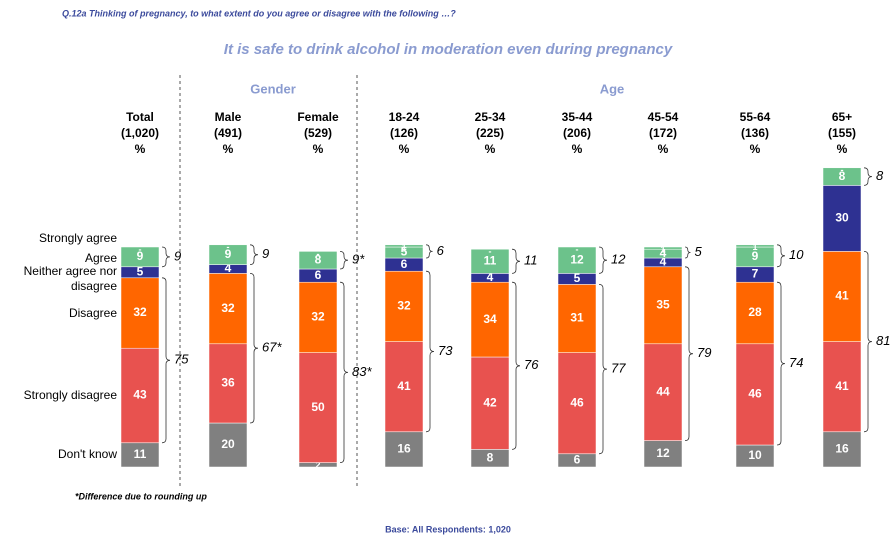 The height and width of the screenshot is (538, 895). Describe the element at coordinates (883, 340) in the screenshot. I see `disagree-brace-label: 81` at that location.